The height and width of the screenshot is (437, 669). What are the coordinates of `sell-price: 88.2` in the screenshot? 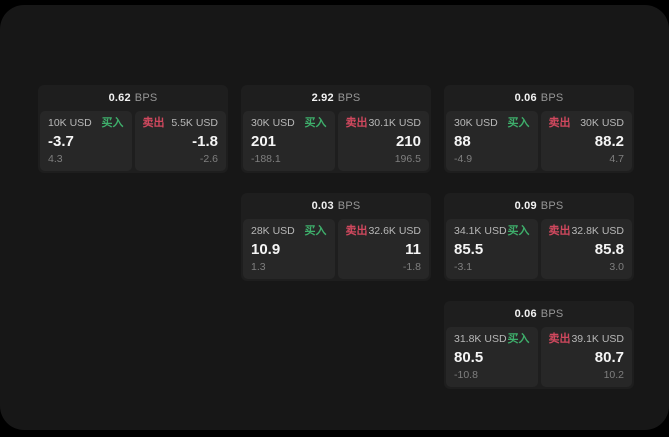 It's located at (609, 141).